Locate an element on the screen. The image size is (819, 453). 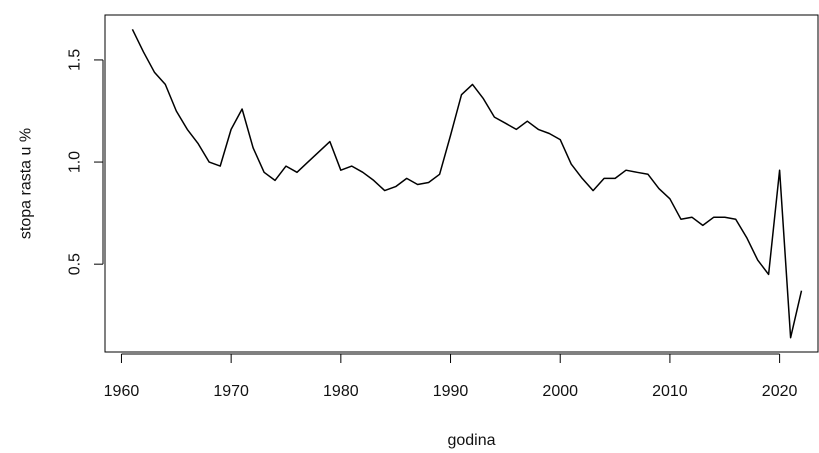
x-tick-label: 2010 is located at coordinates (670, 391).